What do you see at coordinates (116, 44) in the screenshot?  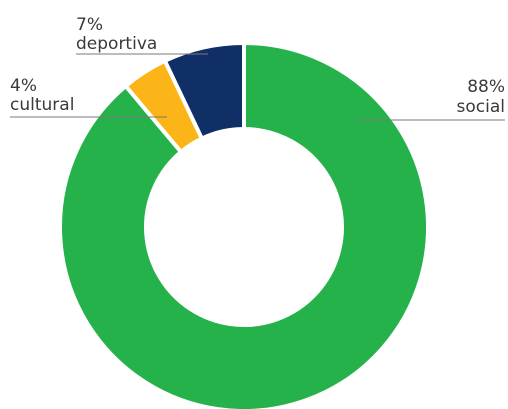 I see `deportiva-category-label: deportiva` at bounding box center [116, 44].